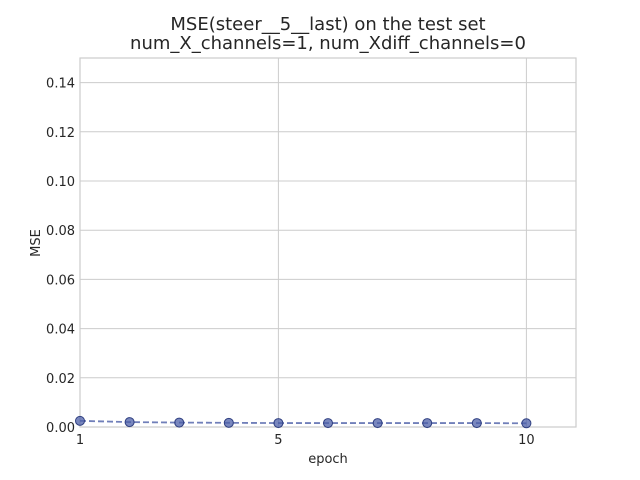 This screenshot has width=640, height=480. What do you see at coordinates (526, 440) in the screenshot?
I see `x-tick-label-2: 10` at bounding box center [526, 440].